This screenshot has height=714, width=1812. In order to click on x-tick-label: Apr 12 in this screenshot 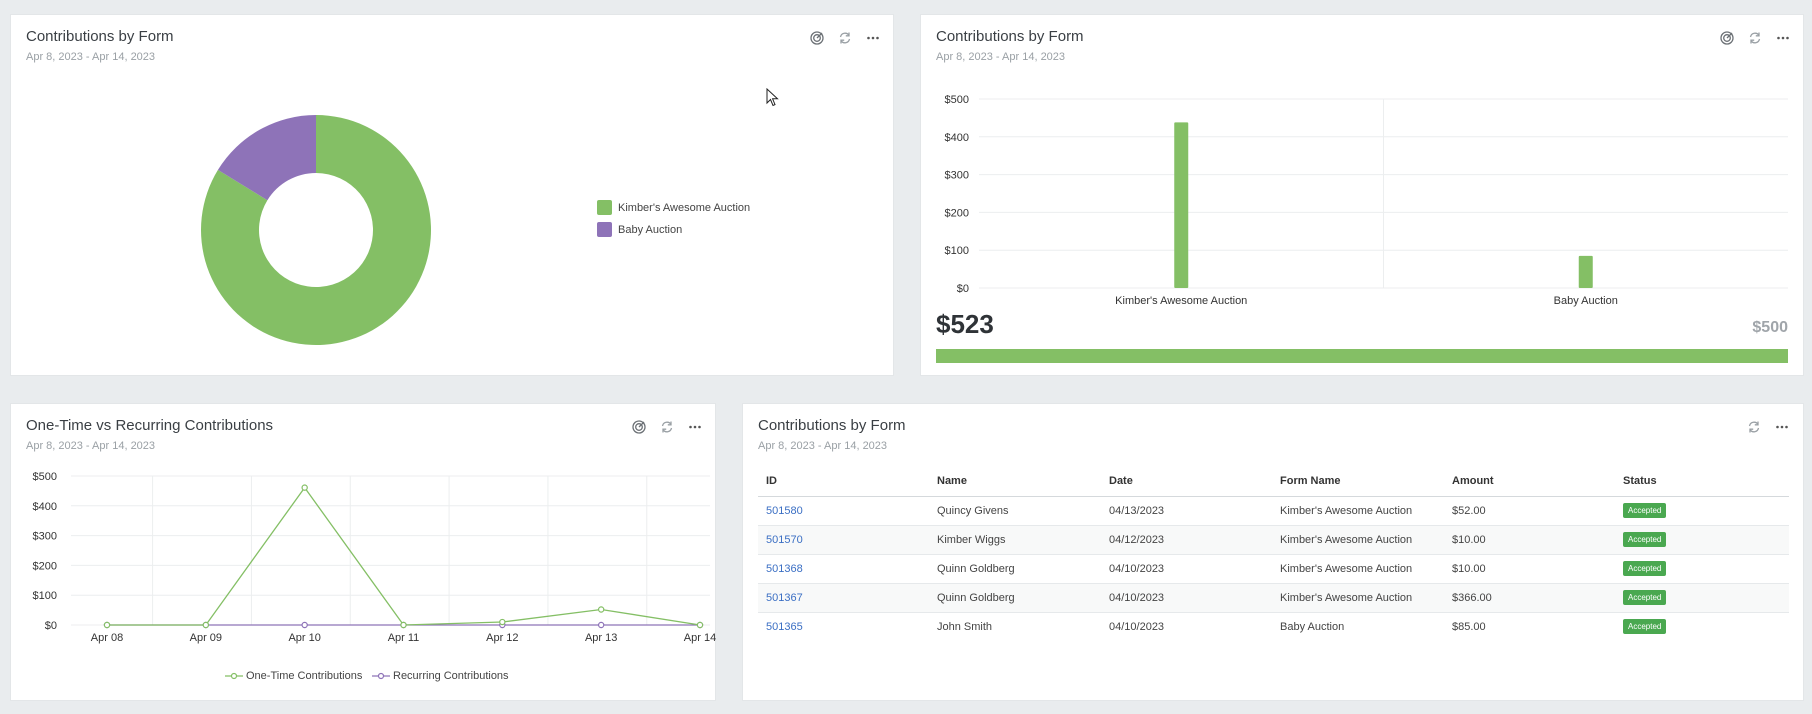, I will do `click(502, 638)`.